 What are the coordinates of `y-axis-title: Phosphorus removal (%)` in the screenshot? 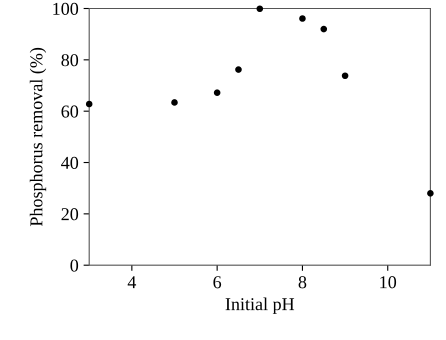 It's located at (38, 137).